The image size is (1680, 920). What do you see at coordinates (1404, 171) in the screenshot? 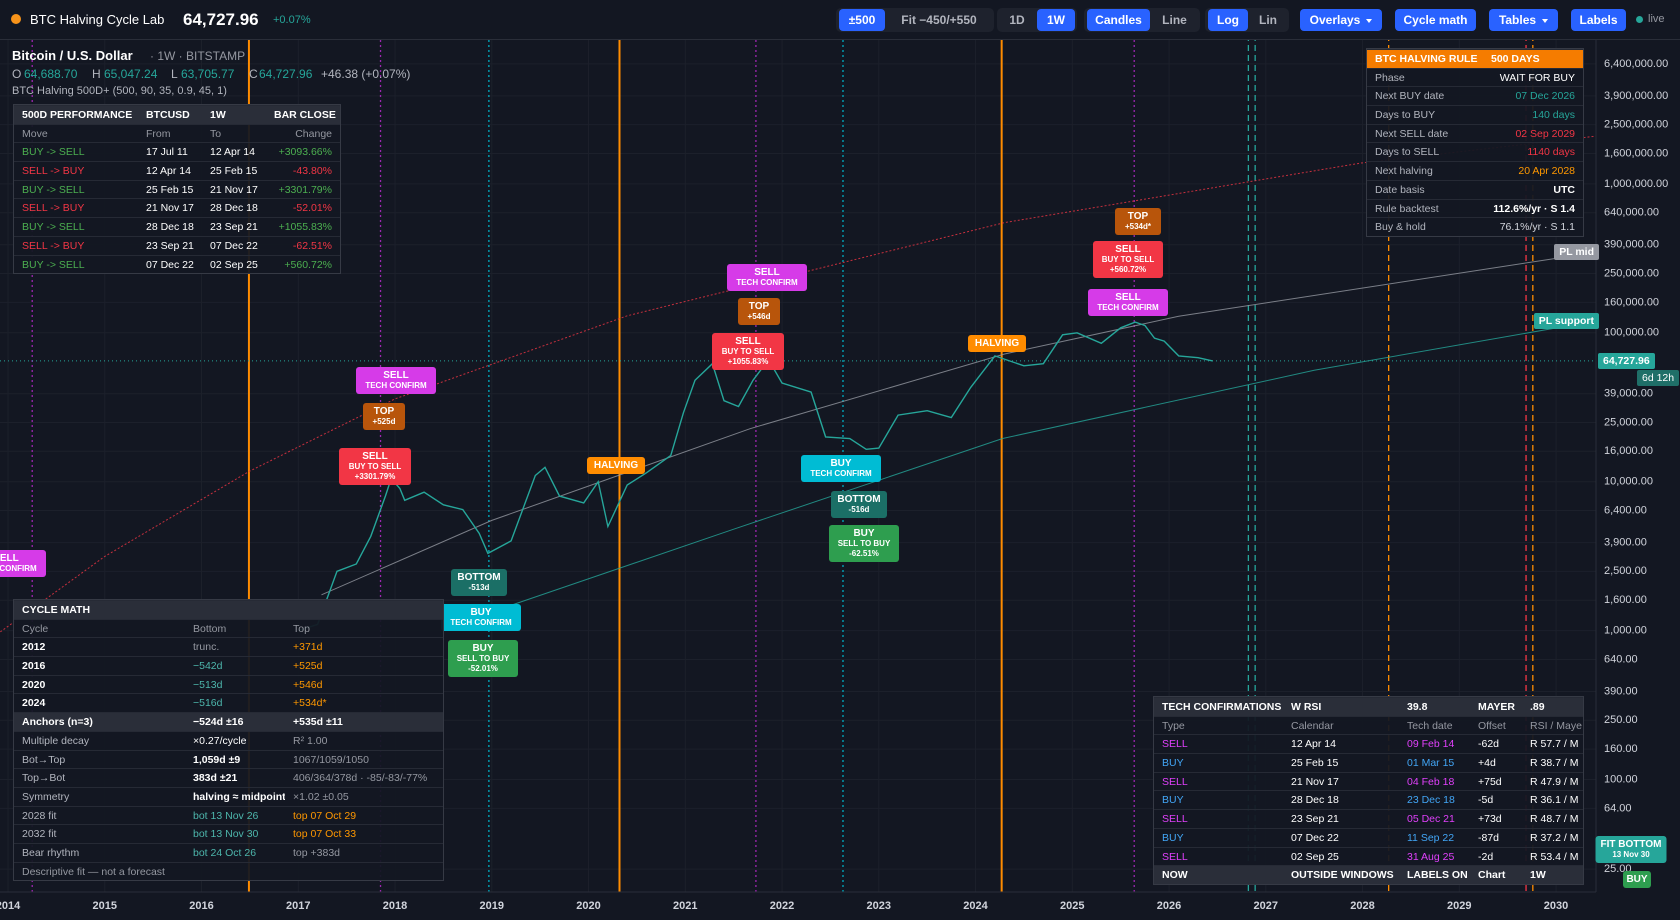
I see `table-cell: Next halving` at bounding box center [1404, 171].